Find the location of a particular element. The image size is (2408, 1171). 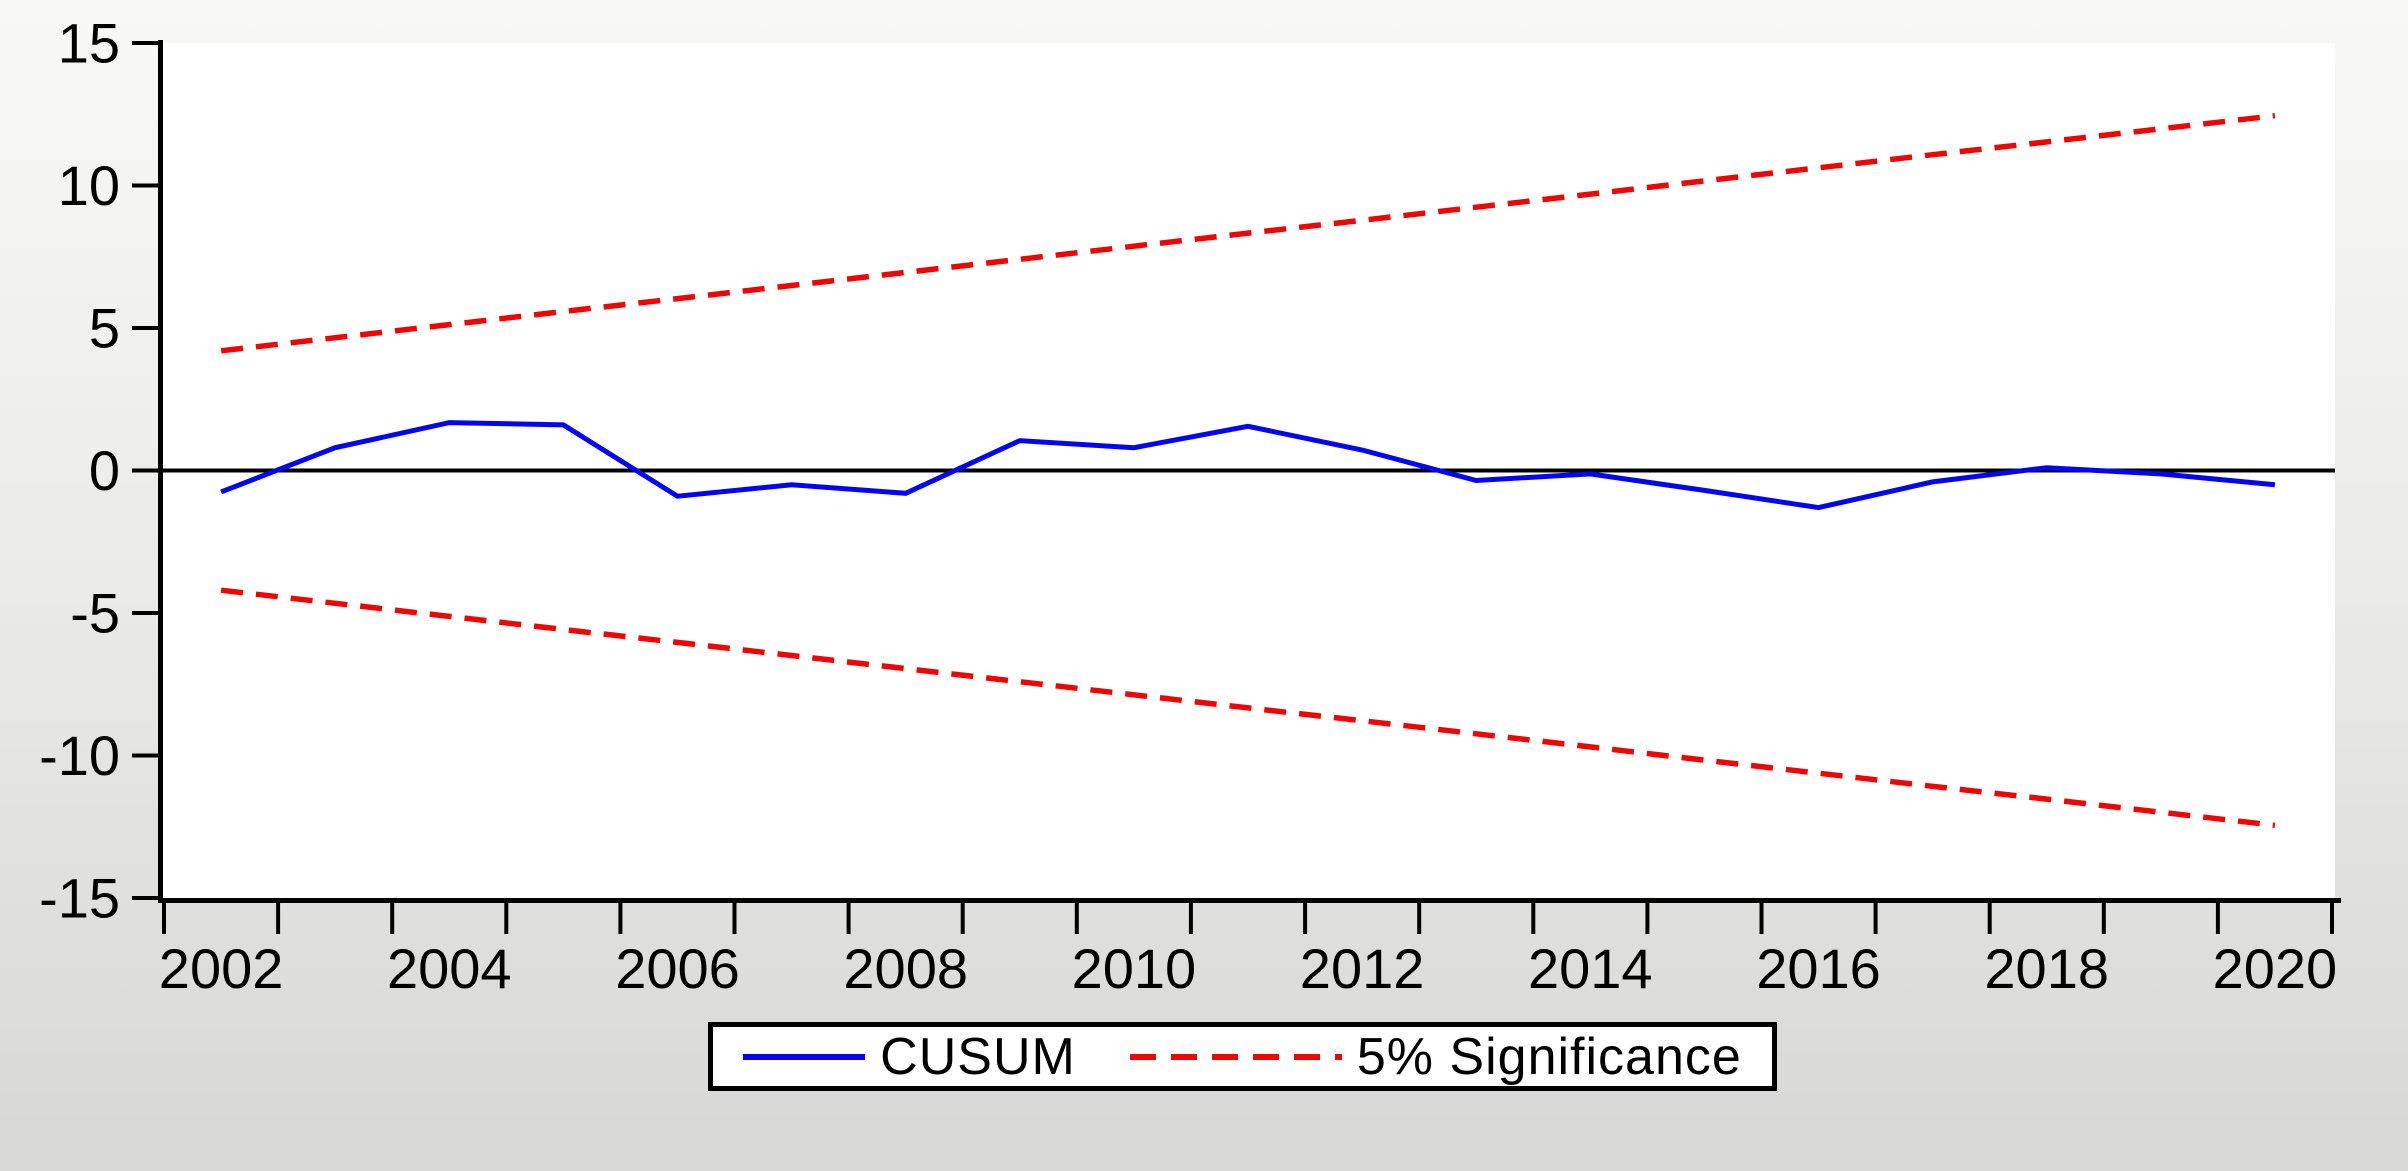

x-tick-label: 2010 is located at coordinates (1134, 968).